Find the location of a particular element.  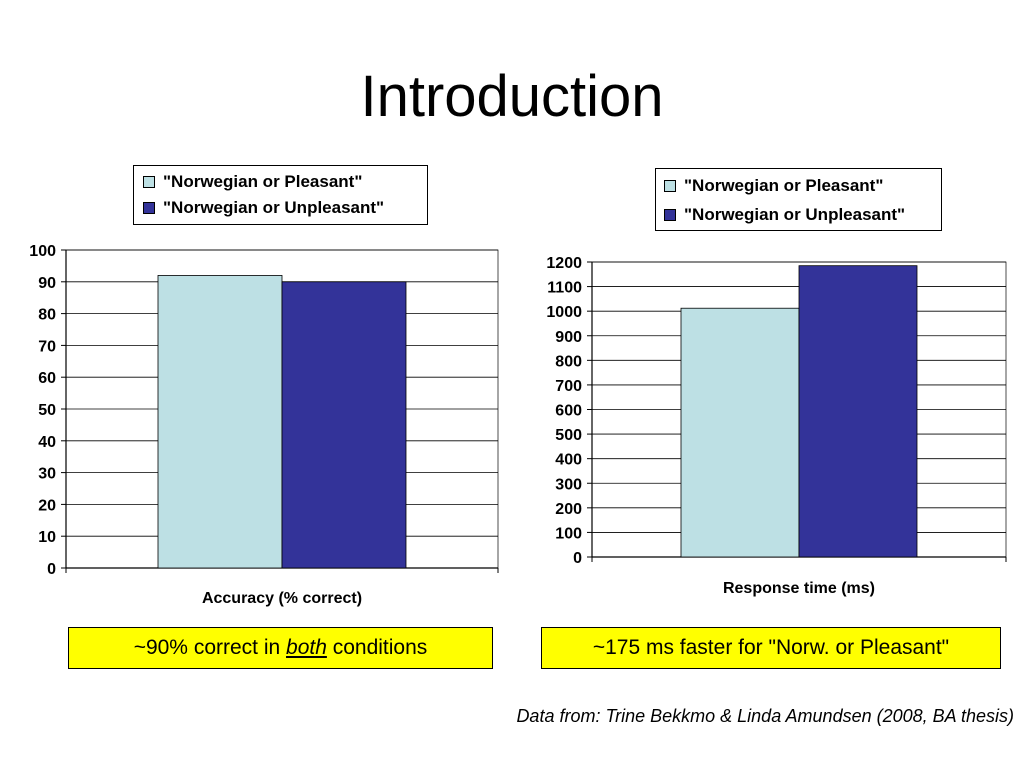

accuracy-note-before: ~90% correct in is located at coordinates (210, 647).